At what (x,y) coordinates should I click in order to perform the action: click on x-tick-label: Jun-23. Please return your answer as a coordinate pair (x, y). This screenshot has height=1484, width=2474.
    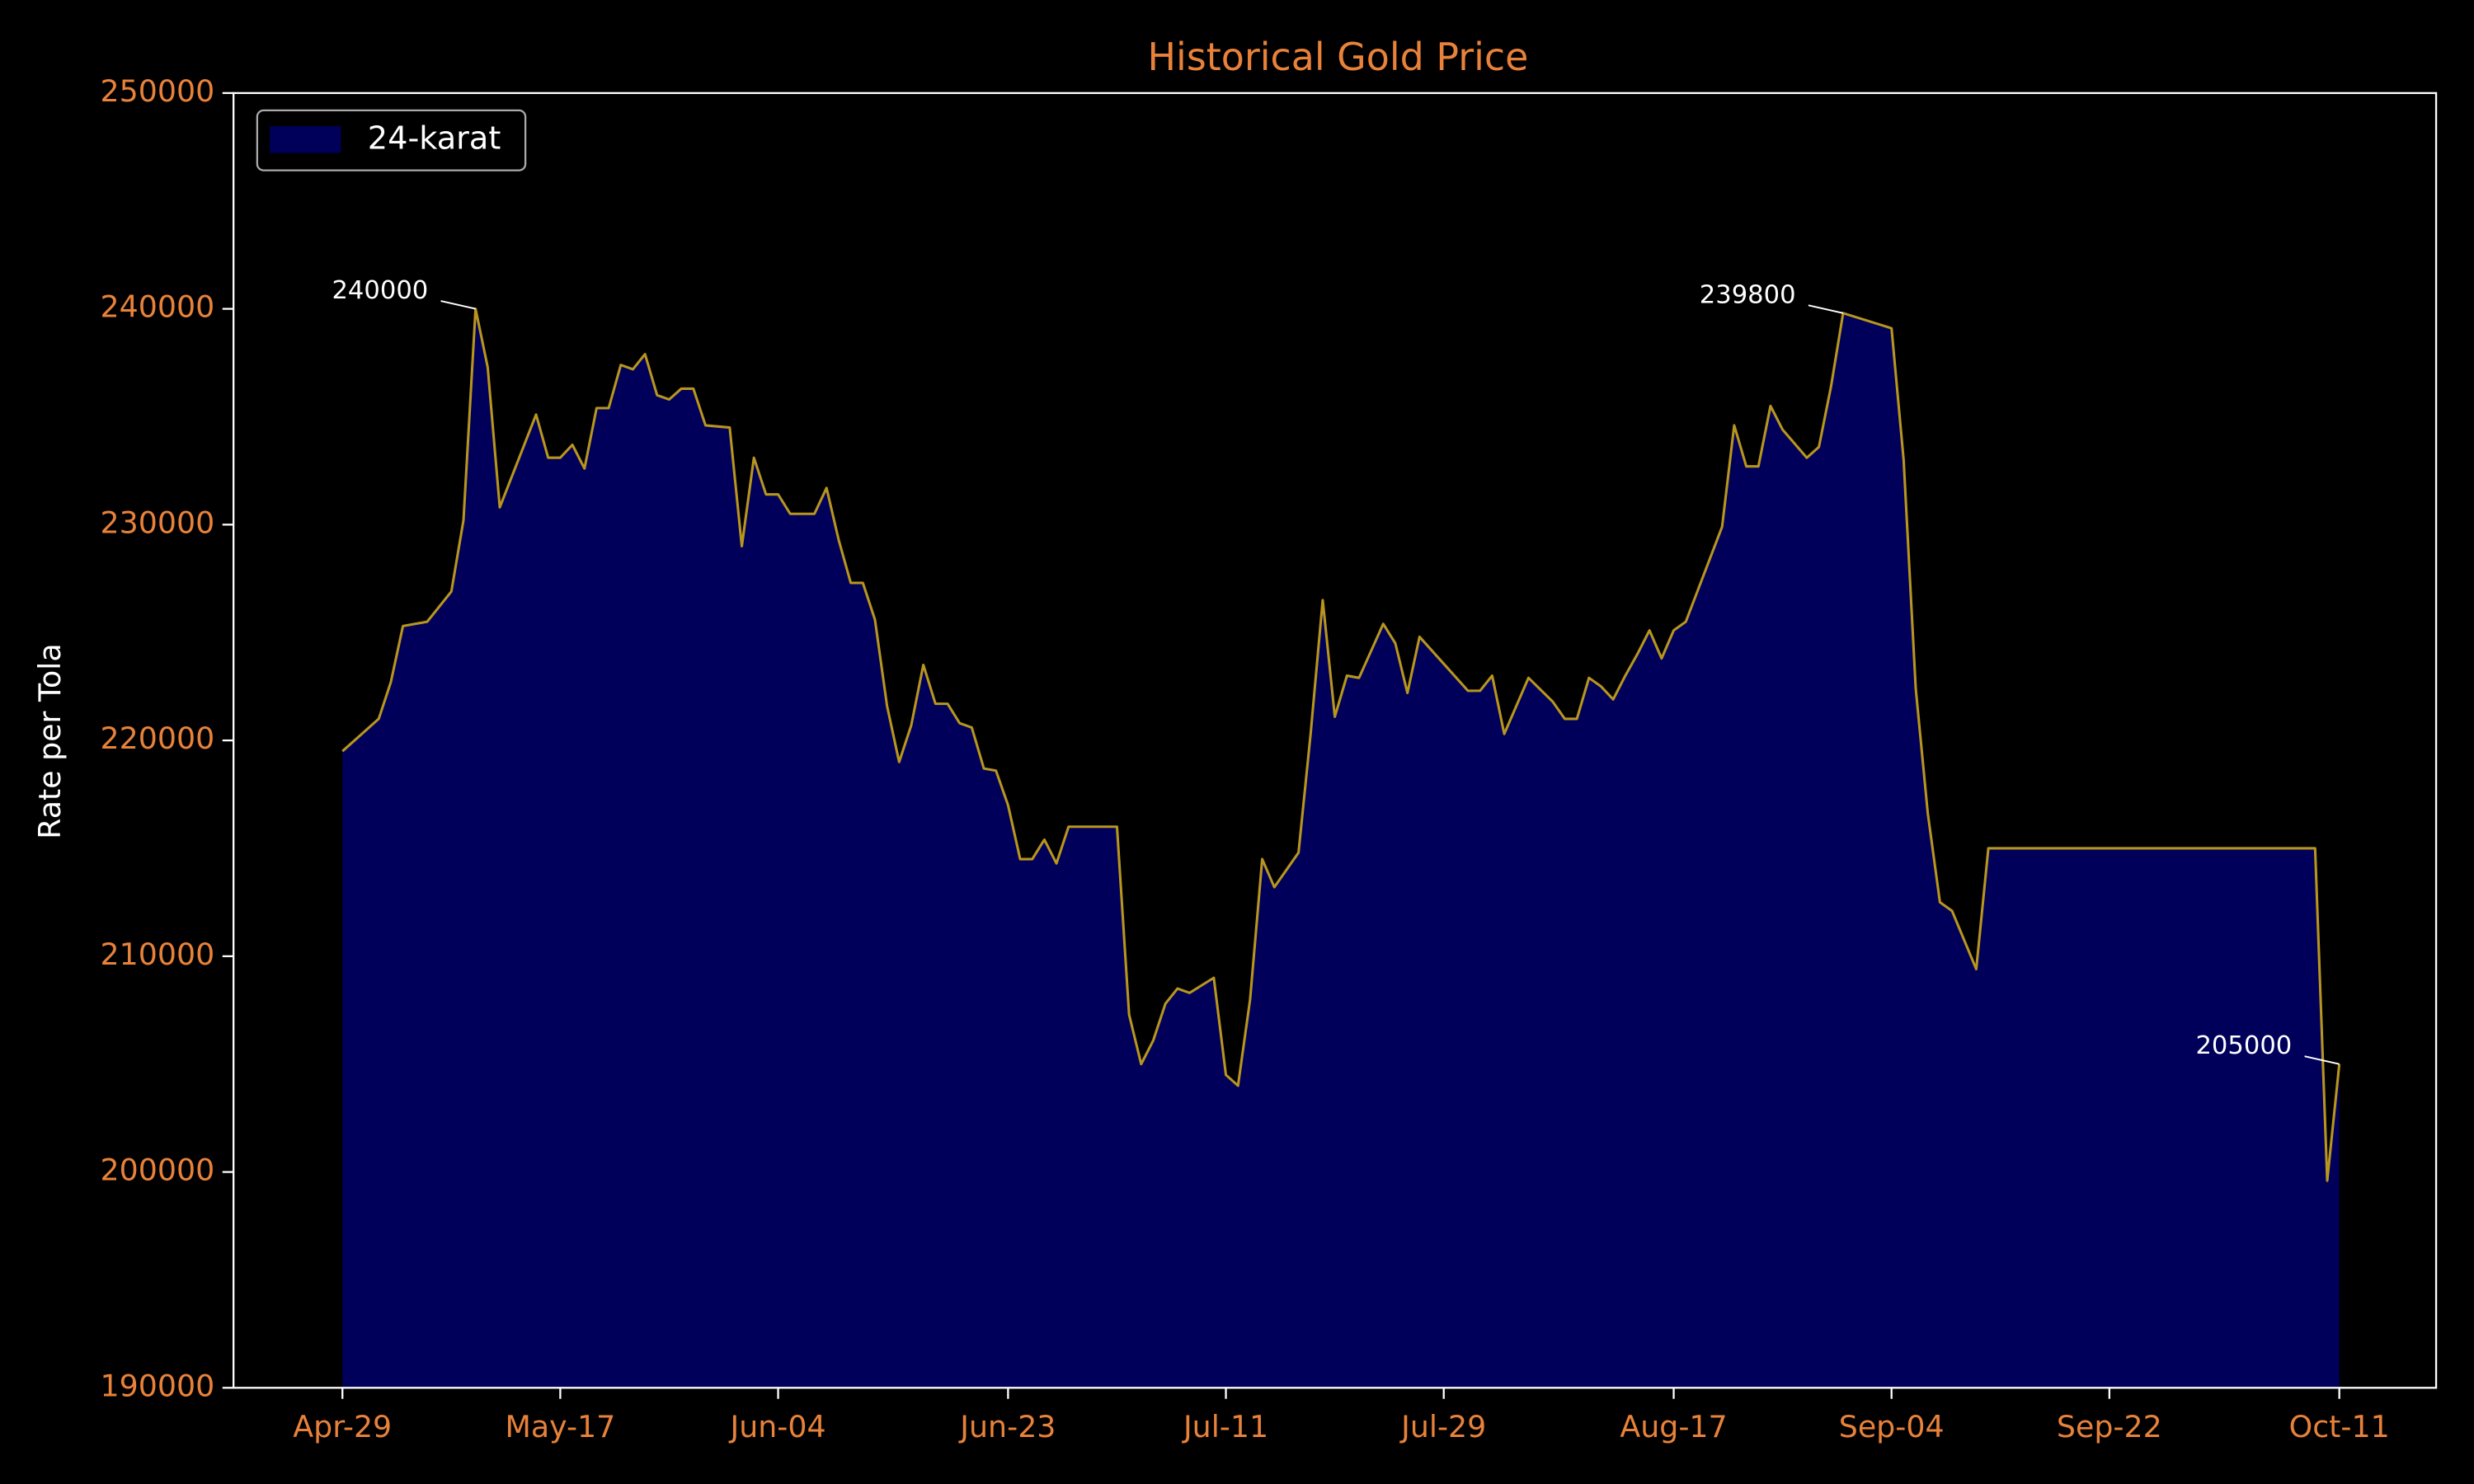
    Looking at the image, I should click on (1007, 1426).